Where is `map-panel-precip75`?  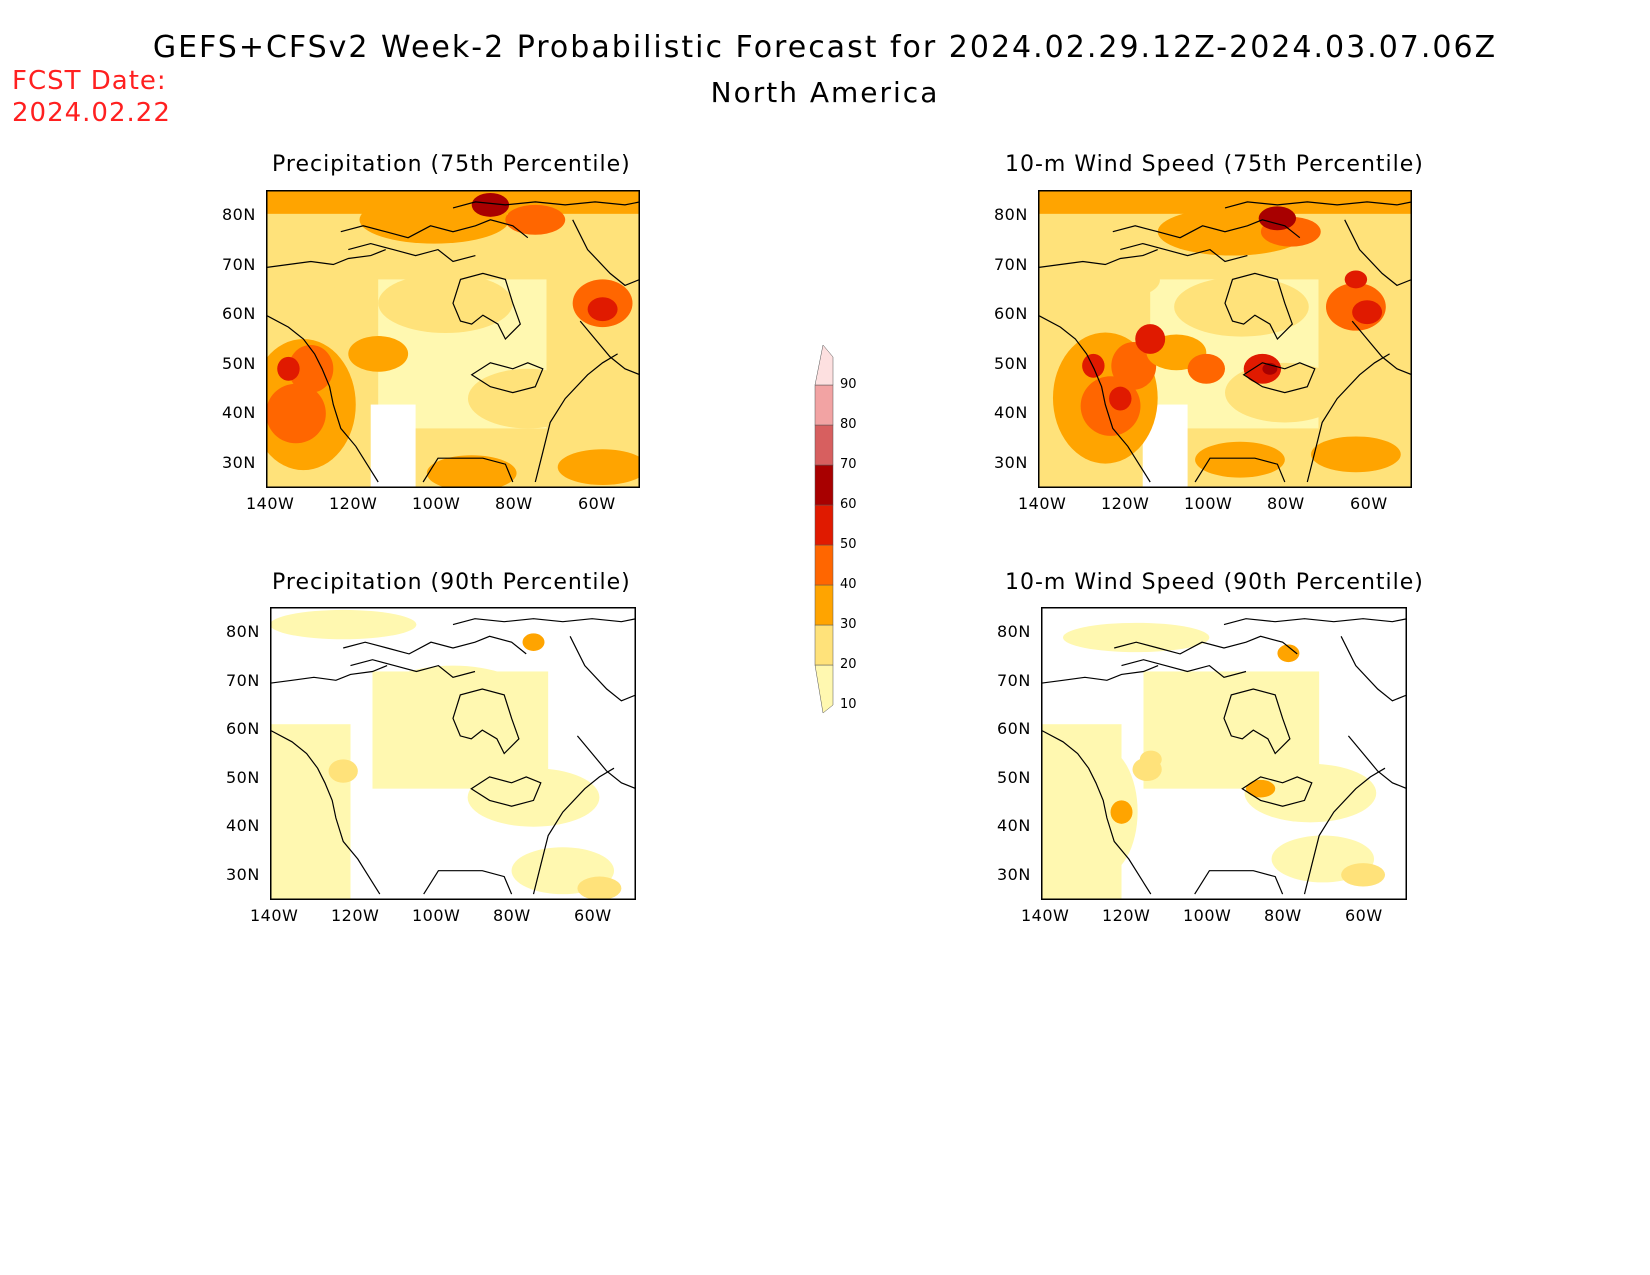
map-panel-precip75 is located at coordinates (449, 340).